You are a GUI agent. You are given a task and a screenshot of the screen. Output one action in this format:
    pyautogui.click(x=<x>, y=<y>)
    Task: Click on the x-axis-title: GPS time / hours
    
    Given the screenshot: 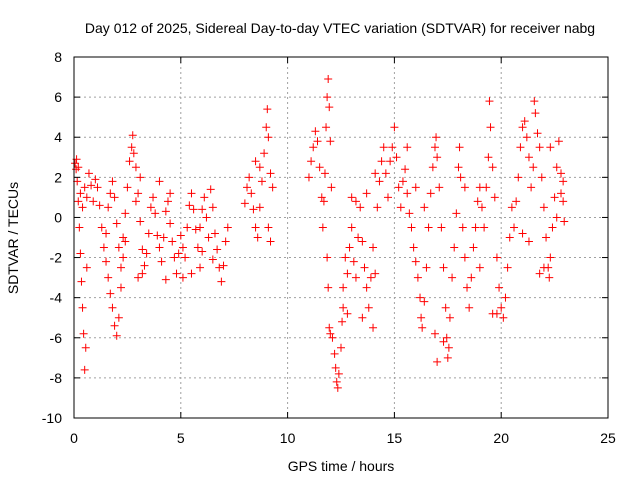 What is the action you would take?
    pyautogui.click(x=341, y=466)
    